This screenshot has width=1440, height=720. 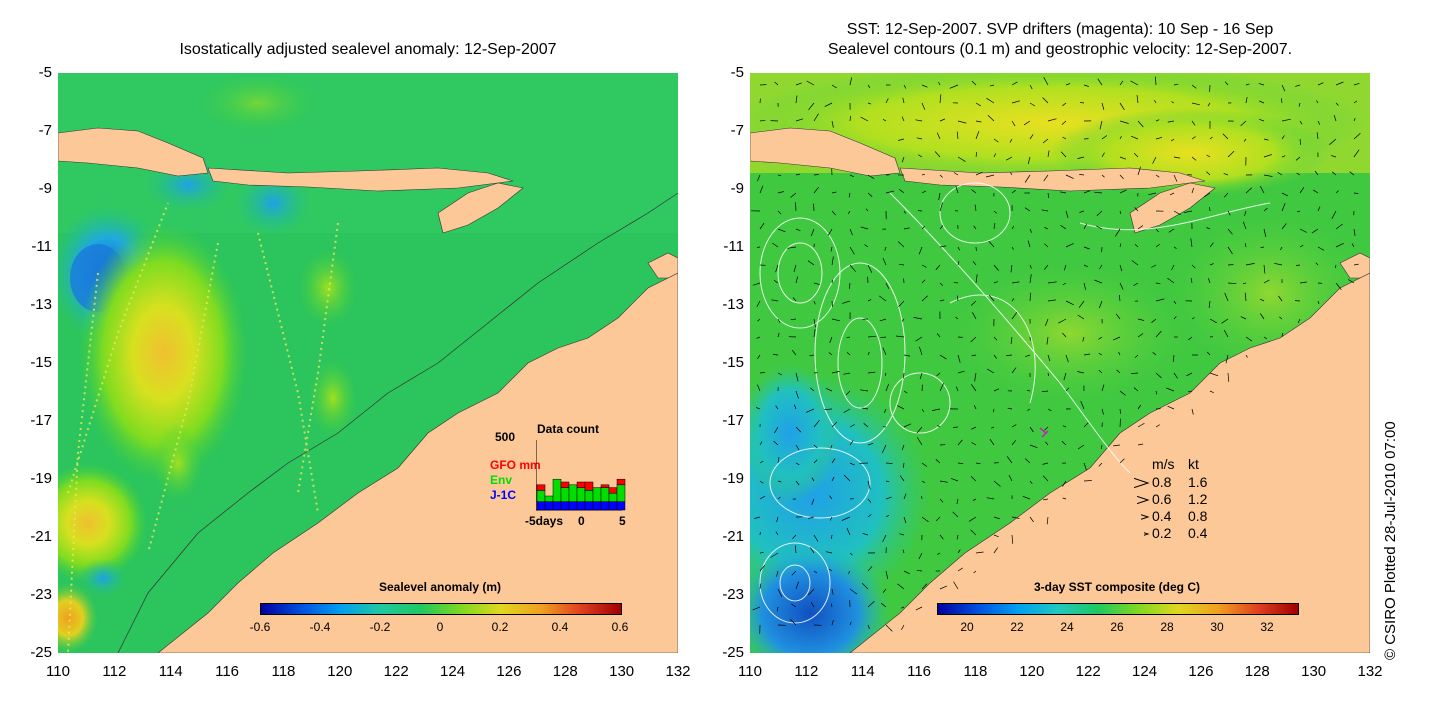 I want to click on lon-tick-label: 132, so click(x=678, y=671).